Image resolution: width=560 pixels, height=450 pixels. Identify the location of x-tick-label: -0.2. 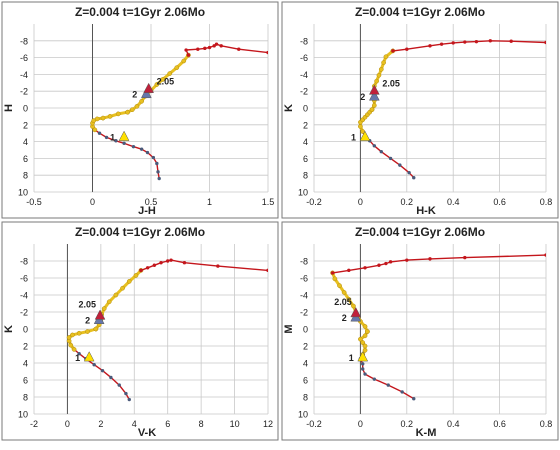
(314, 424).